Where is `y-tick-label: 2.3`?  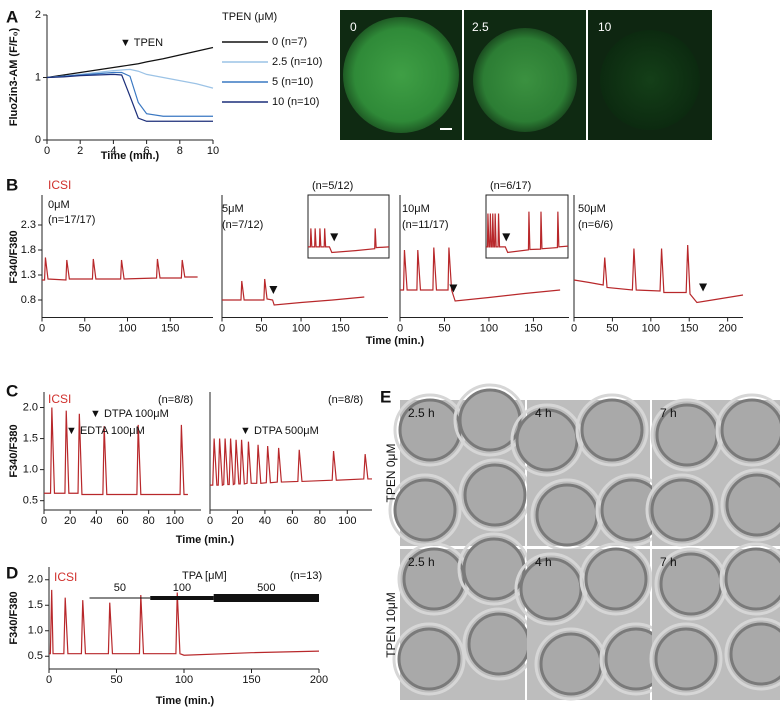
y-tick-label: 2.3 is located at coordinates (28, 225).